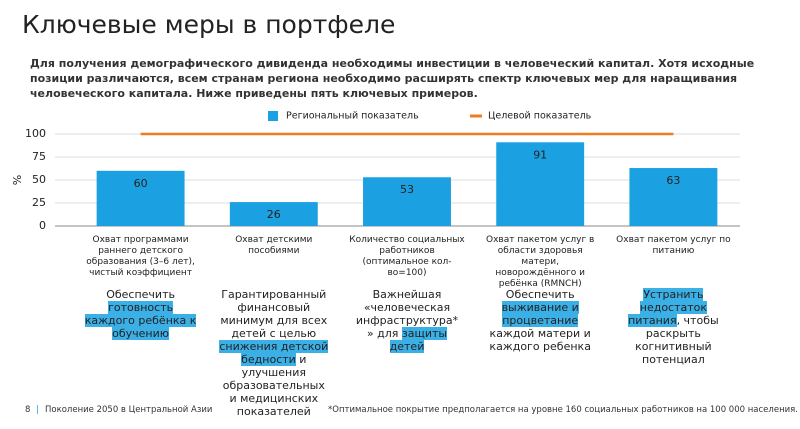 The width and height of the screenshot is (800, 429). Describe the element at coordinates (39, 179) in the screenshot. I see `y-tick-label: 50` at that location.